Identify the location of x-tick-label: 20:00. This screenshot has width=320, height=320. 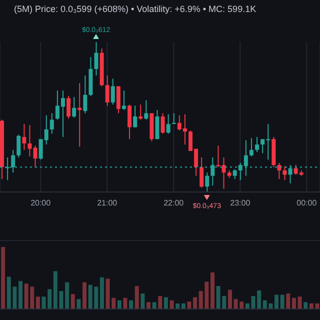
(41, 203).